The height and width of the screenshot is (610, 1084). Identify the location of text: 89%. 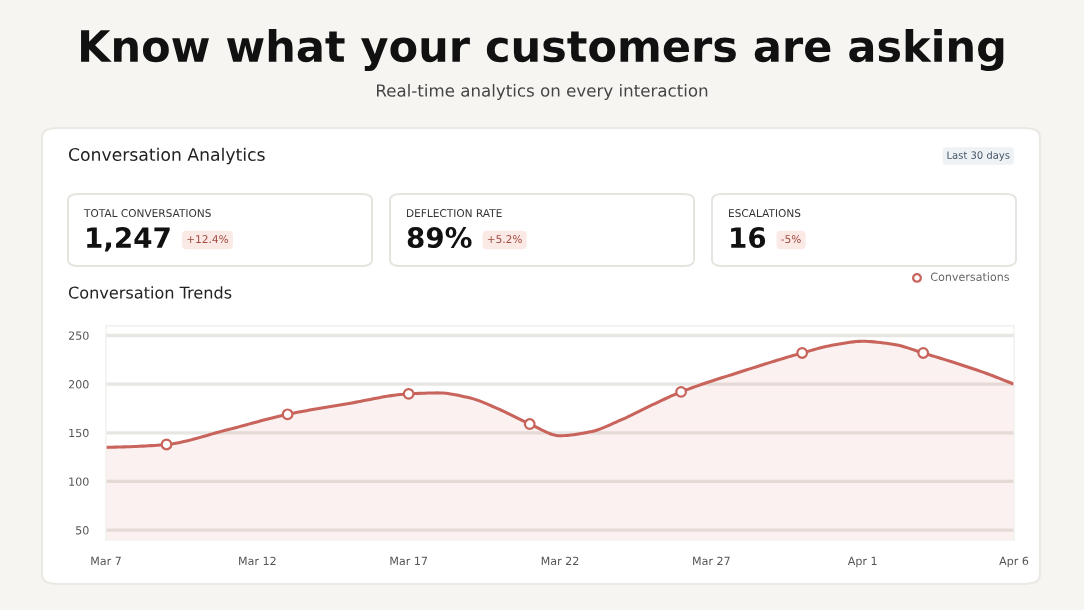
(439, 238).